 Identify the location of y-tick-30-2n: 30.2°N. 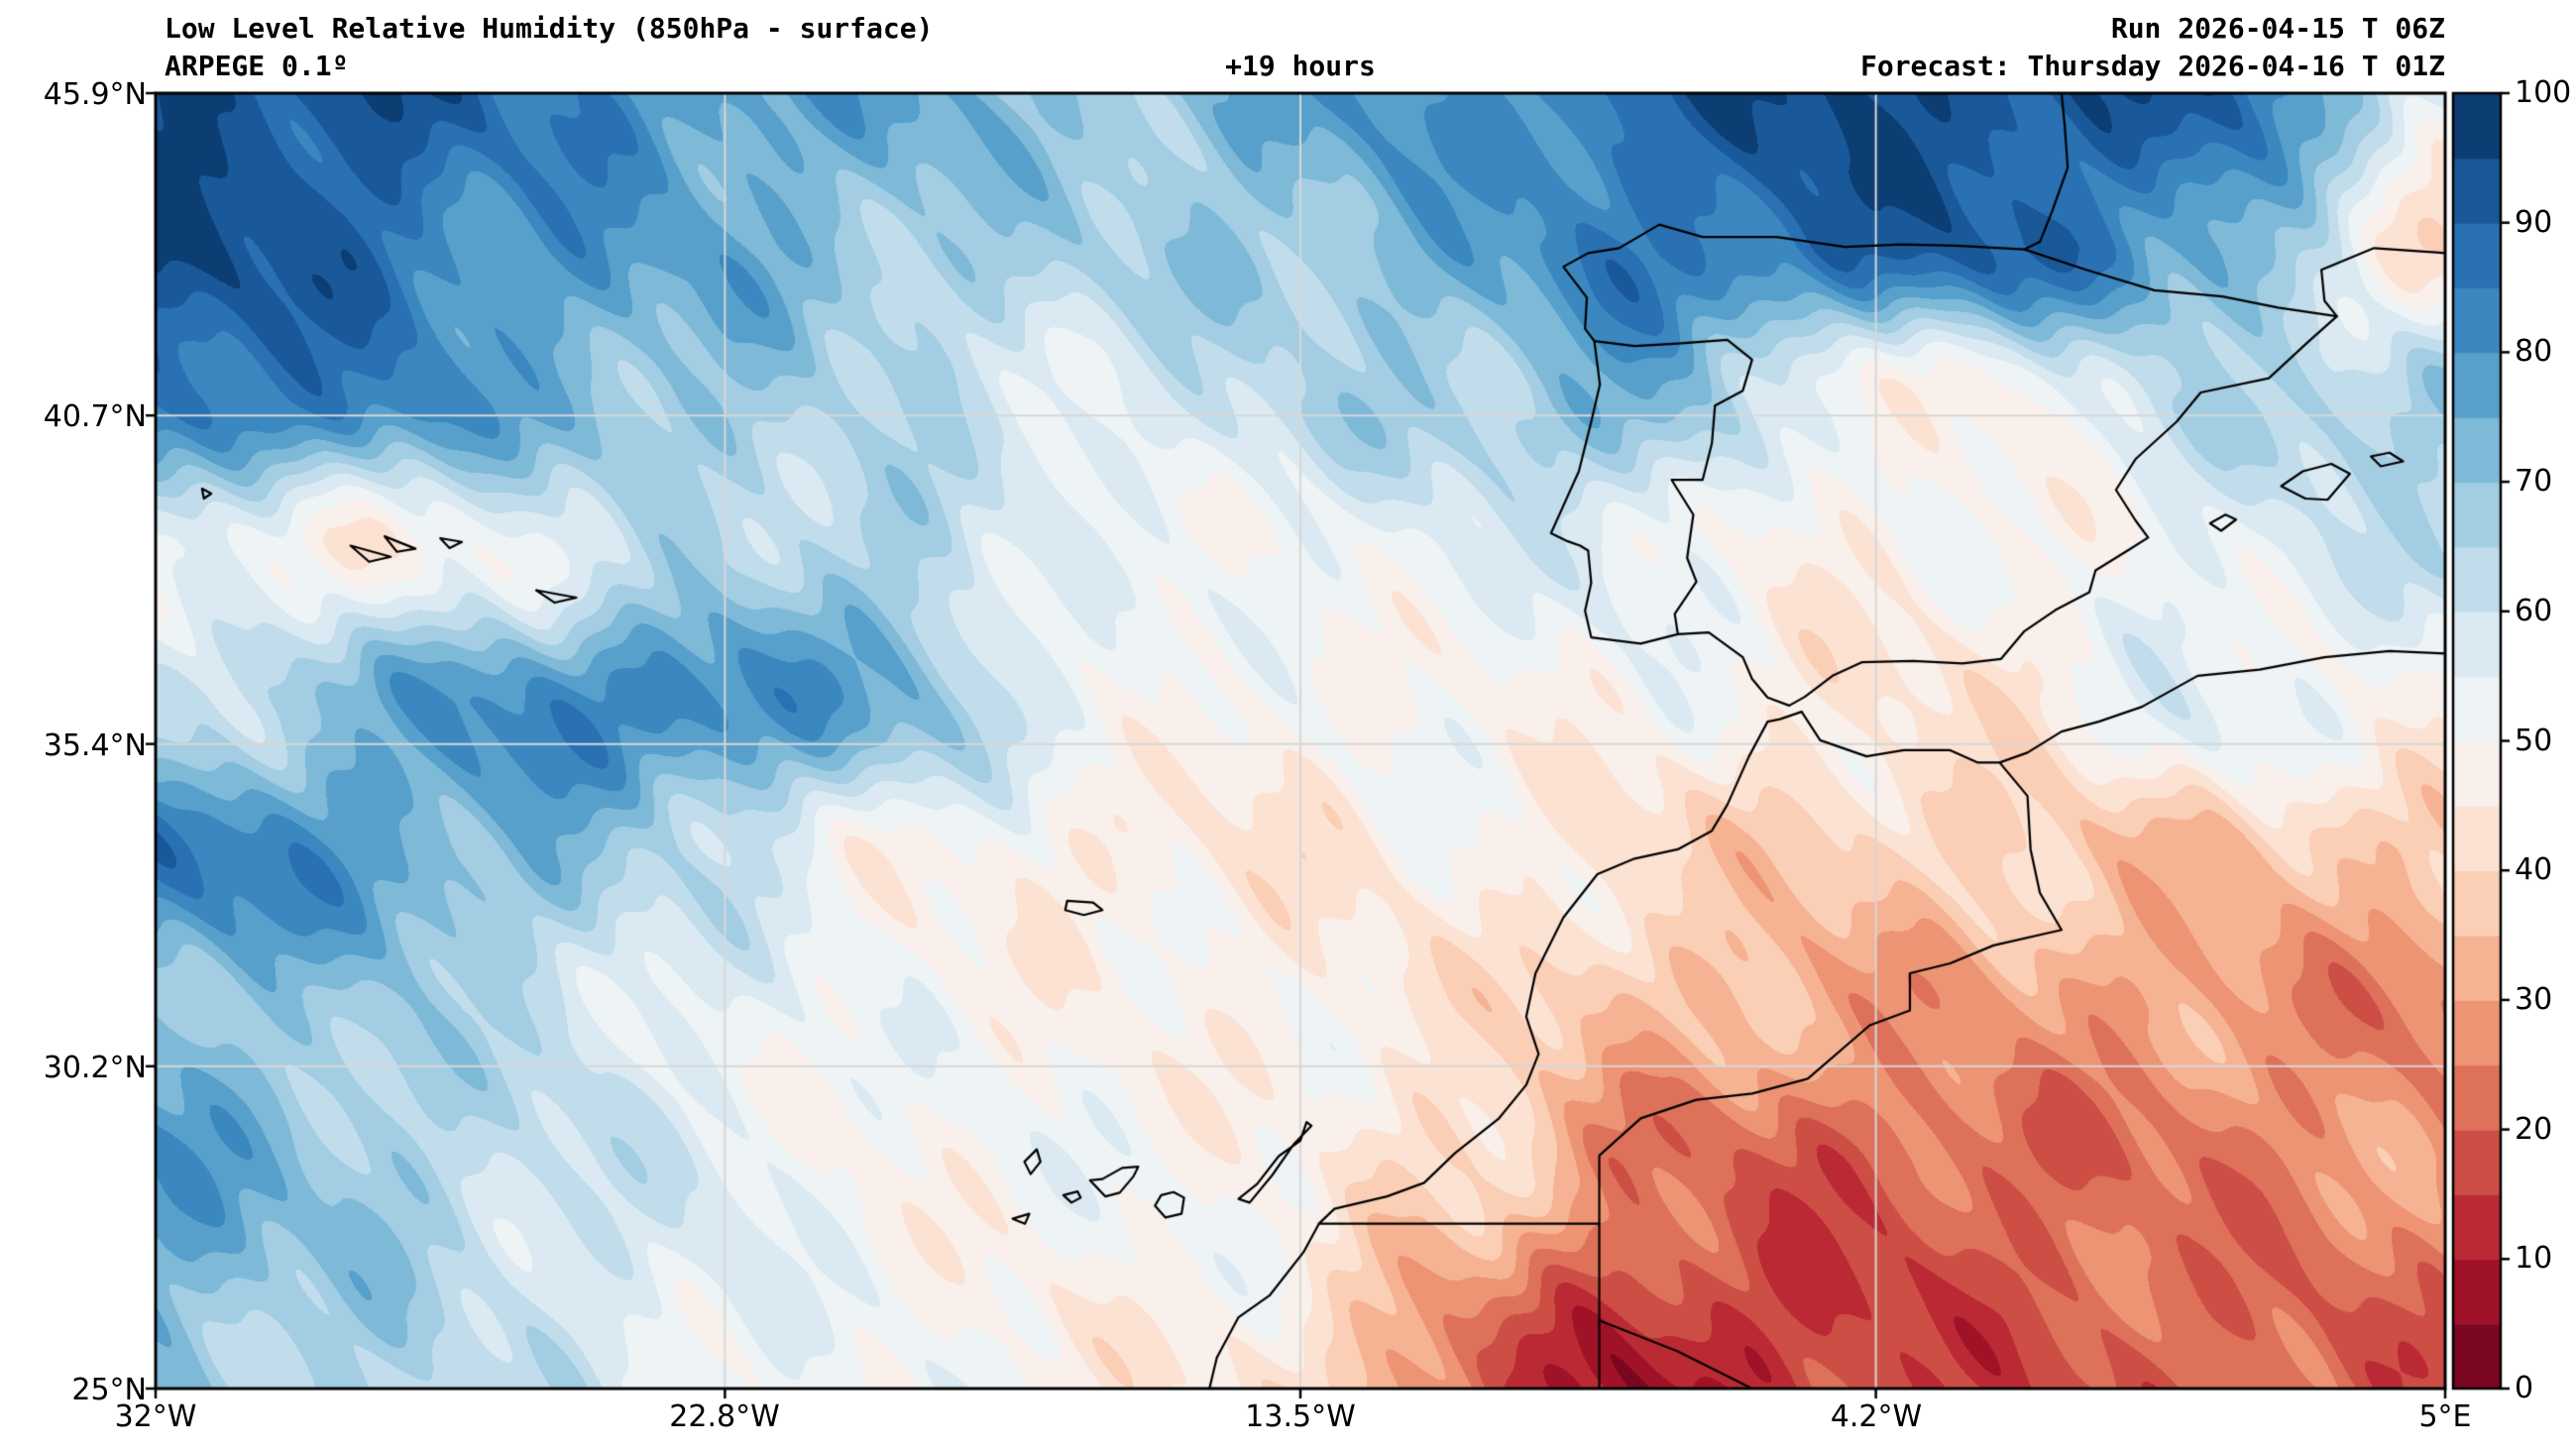
(95, 1068).